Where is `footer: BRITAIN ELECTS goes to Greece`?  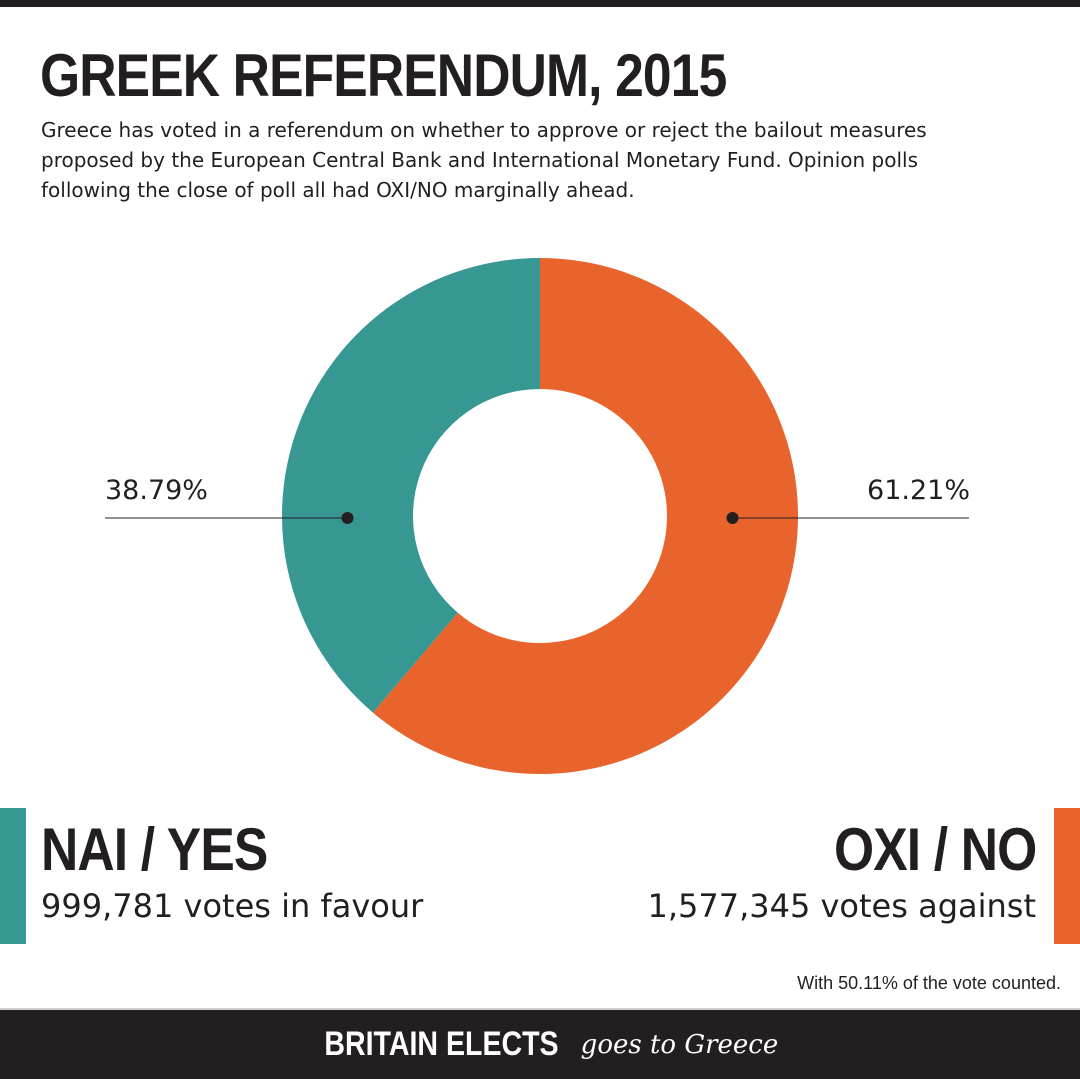
footer: BRITAIN ELECTS goes to Greece is located at coordinates (540, 1043).